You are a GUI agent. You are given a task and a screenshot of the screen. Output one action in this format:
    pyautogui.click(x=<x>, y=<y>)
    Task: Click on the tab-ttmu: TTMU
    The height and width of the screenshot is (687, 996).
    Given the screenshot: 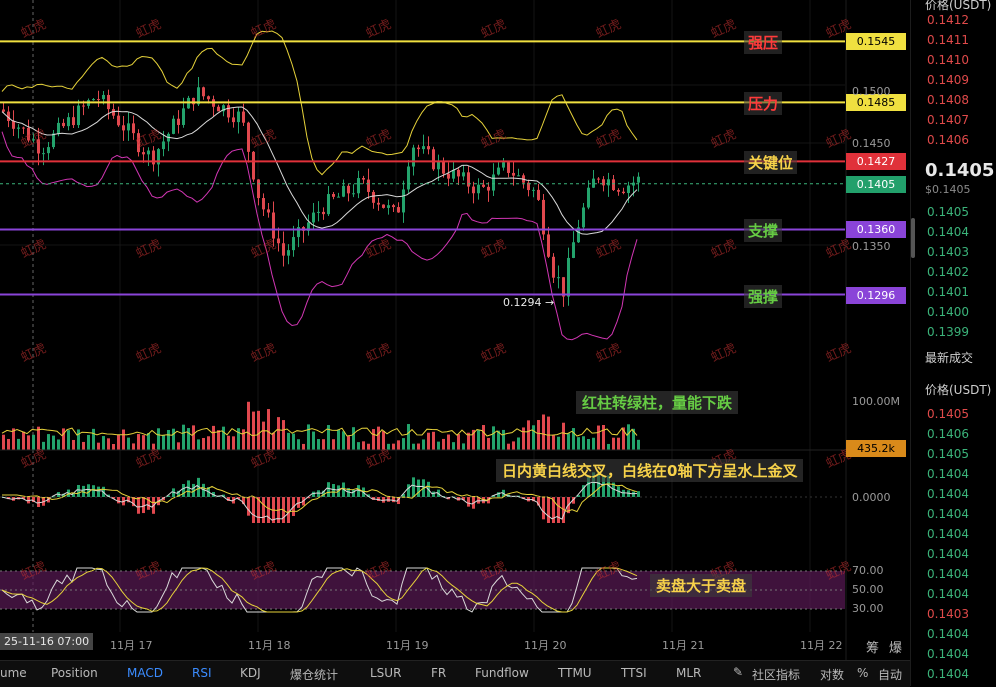 What is the action you would take?
    pyautogui.click(x=575, y=673)
    